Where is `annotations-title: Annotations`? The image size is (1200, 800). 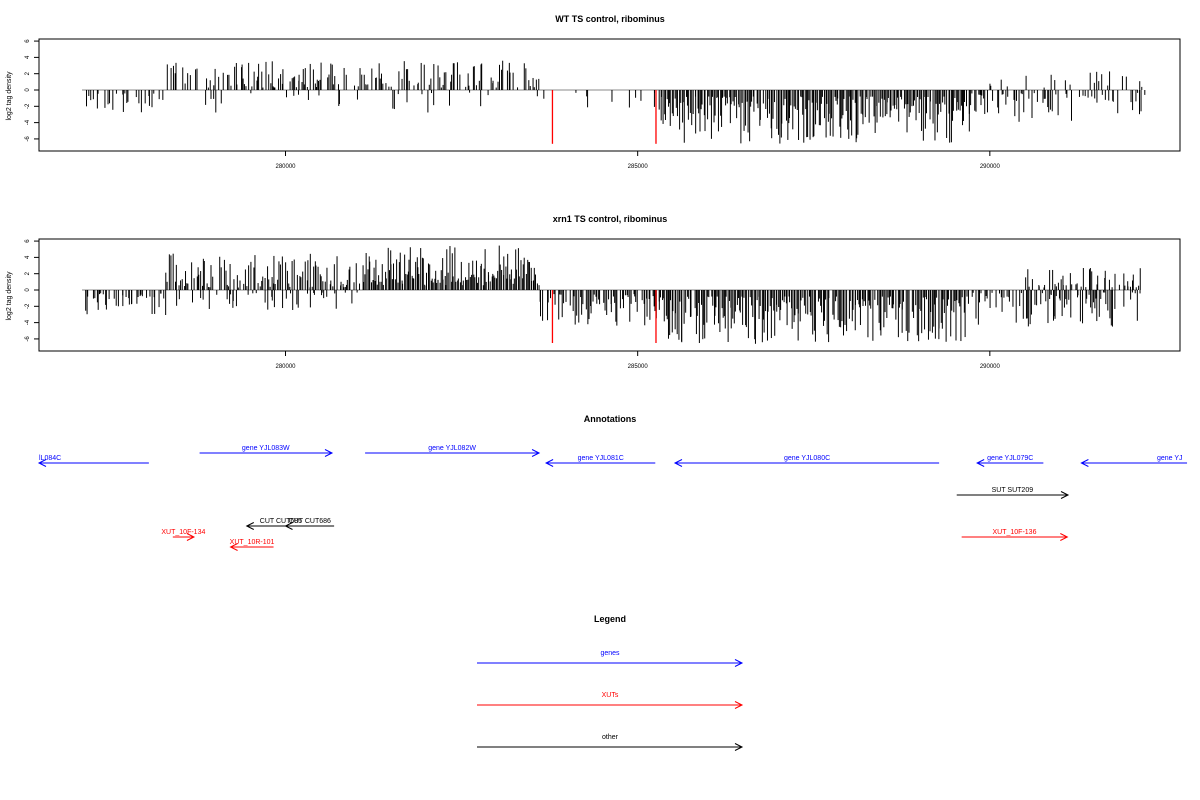
annotations-title: Annotations is located at coordinates (610, 419).